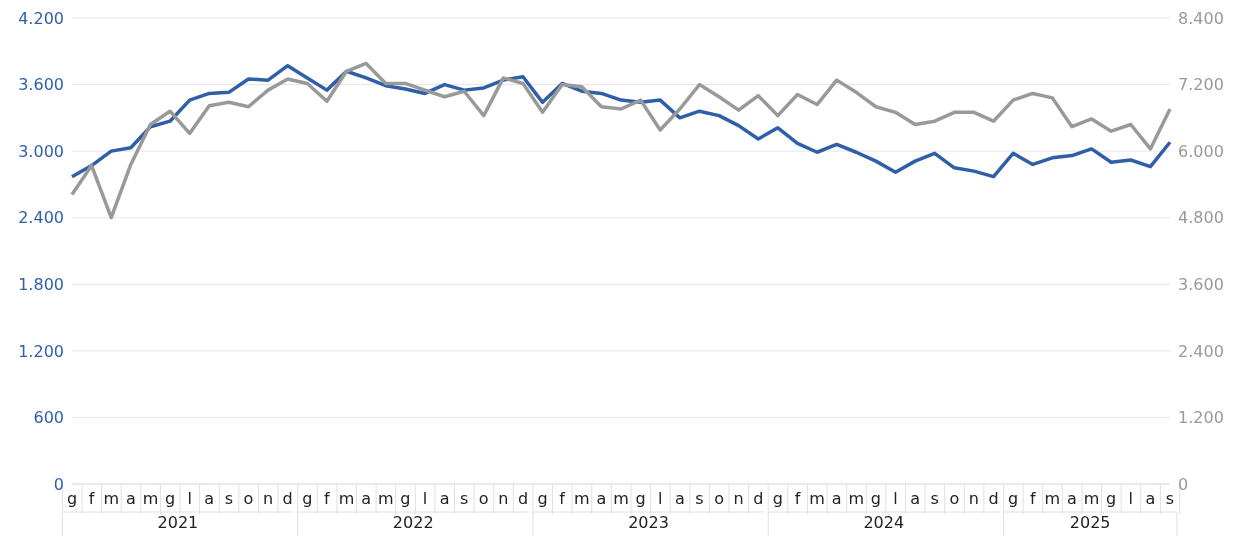 The image size is (1258, 550). I want to click on y-tick-label: 0, so click(58, 484).